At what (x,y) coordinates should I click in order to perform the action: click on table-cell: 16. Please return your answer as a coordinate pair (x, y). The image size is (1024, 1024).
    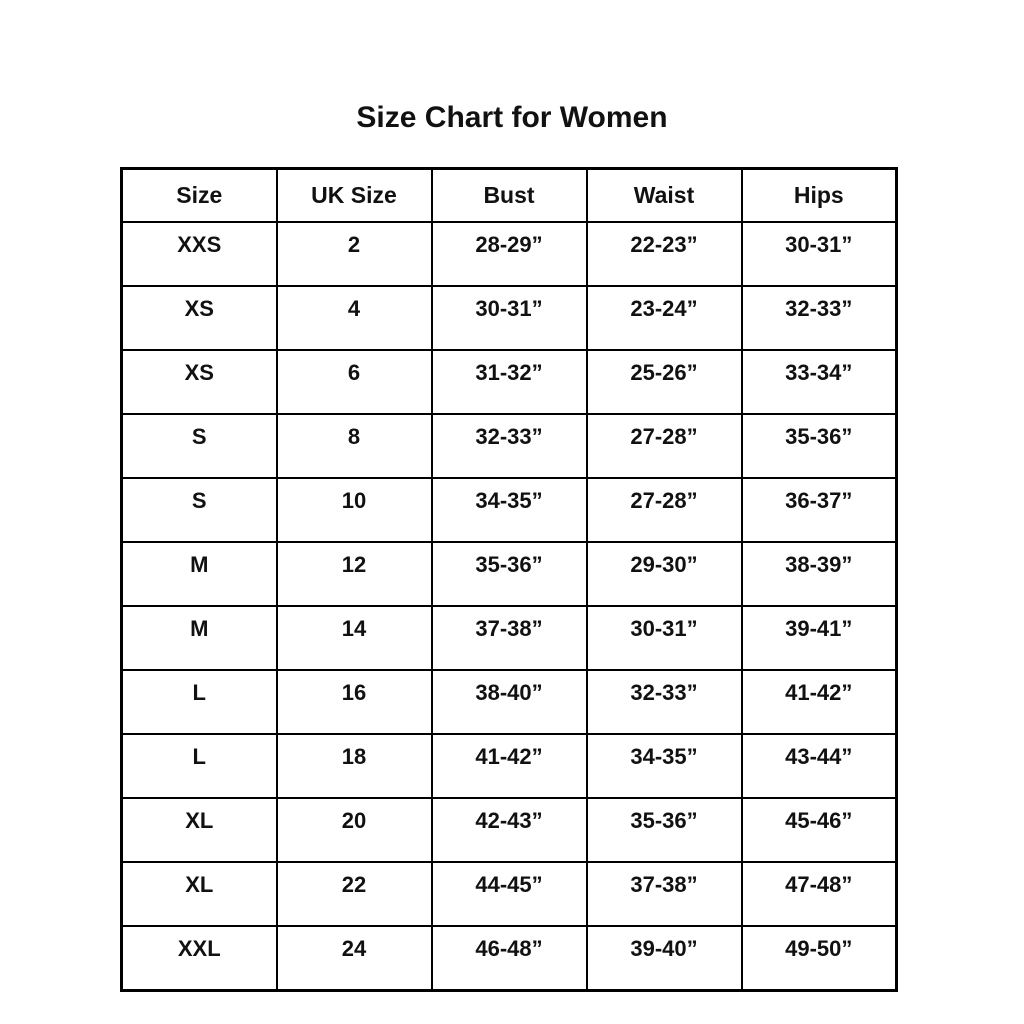
    Looking at the image, I should click on (354, 702).